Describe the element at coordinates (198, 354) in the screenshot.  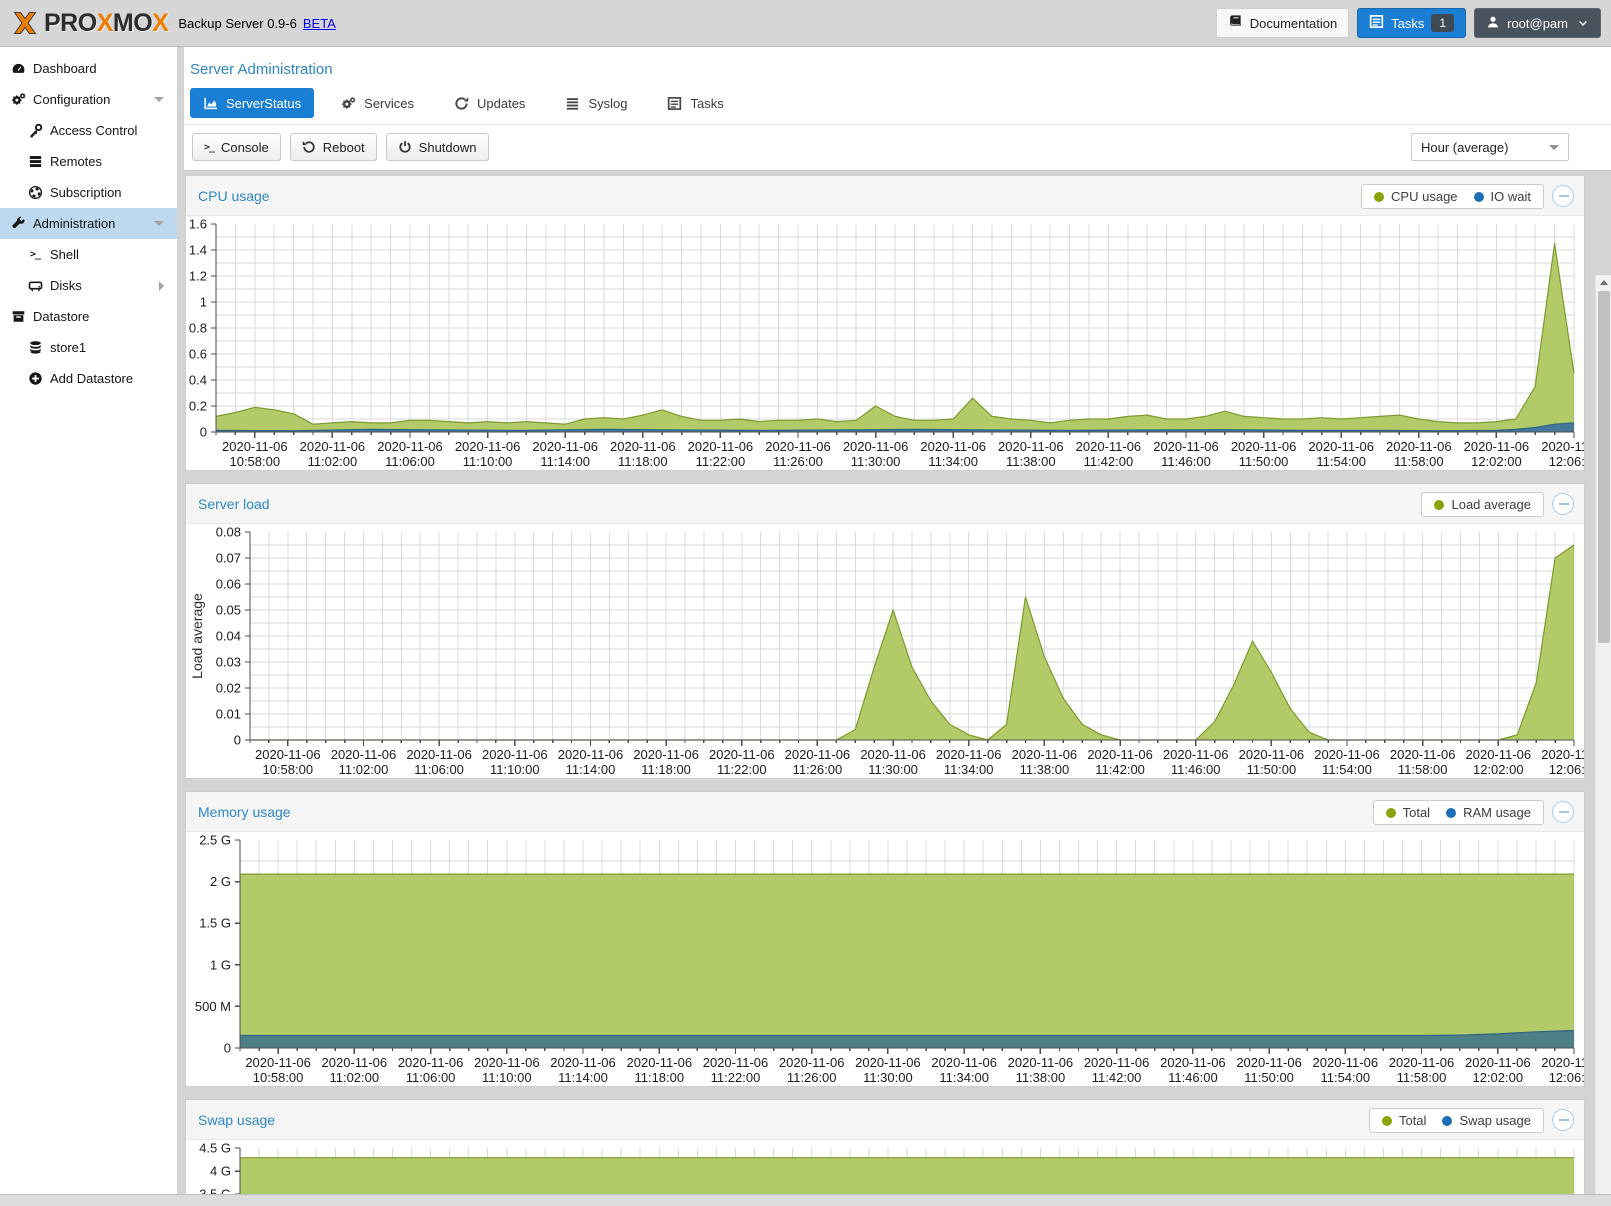
I see `svg-text: 0.6` at that location.